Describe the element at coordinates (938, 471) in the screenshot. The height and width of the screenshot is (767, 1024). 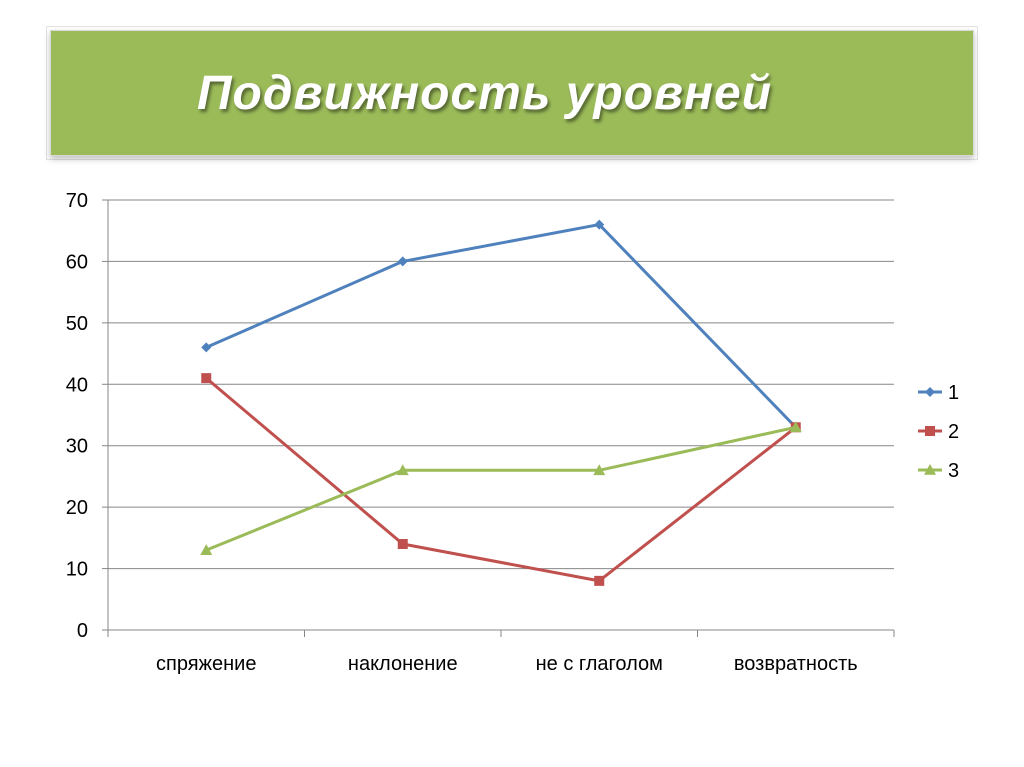
I see `legend-entry-3: 3` at that location.